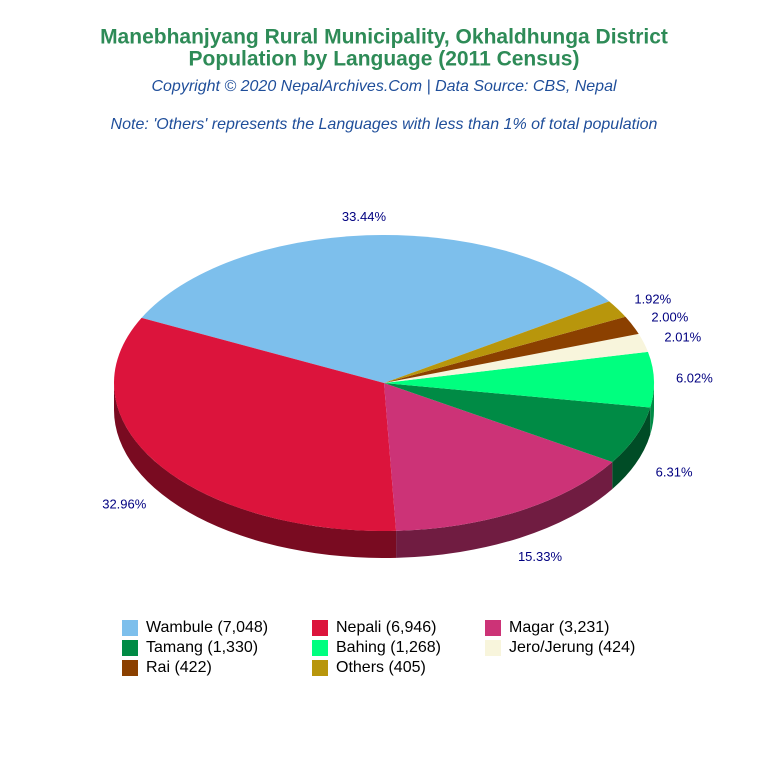 The width and height of the screenshot is (768, 768). I want to click on legend-label: Rai (422), so click(179, 667).